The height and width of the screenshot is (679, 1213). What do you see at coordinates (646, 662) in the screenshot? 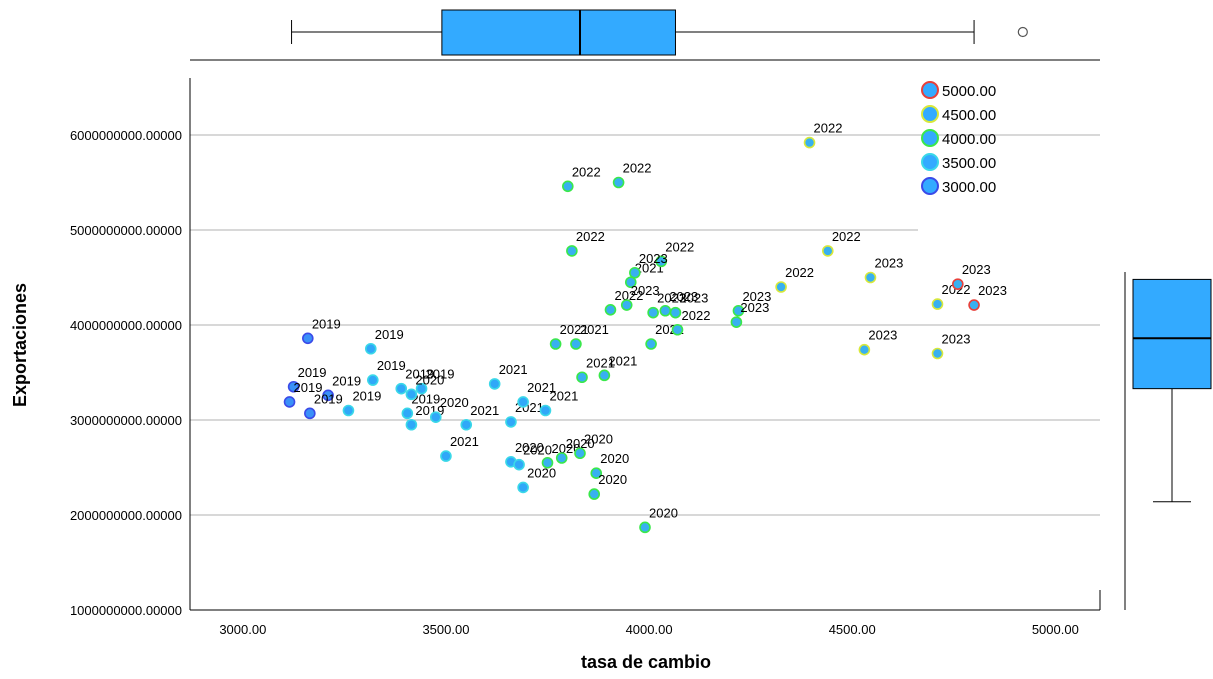
I see `x-axis-title: tasa de cambio` at bounding box center [646, 662].